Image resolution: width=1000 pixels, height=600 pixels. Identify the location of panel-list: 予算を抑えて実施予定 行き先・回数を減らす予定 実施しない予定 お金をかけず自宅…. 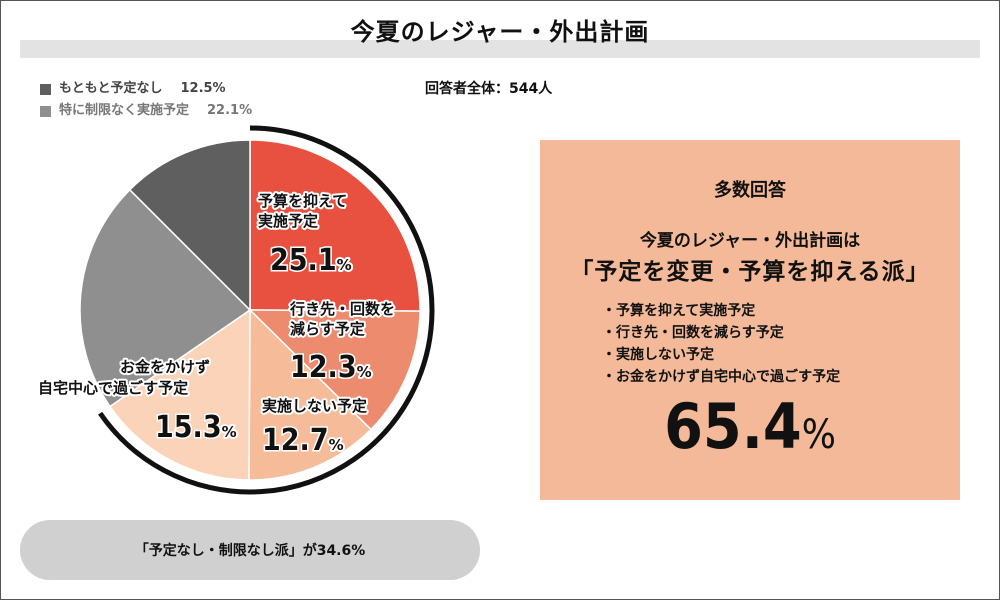
(721, 344).